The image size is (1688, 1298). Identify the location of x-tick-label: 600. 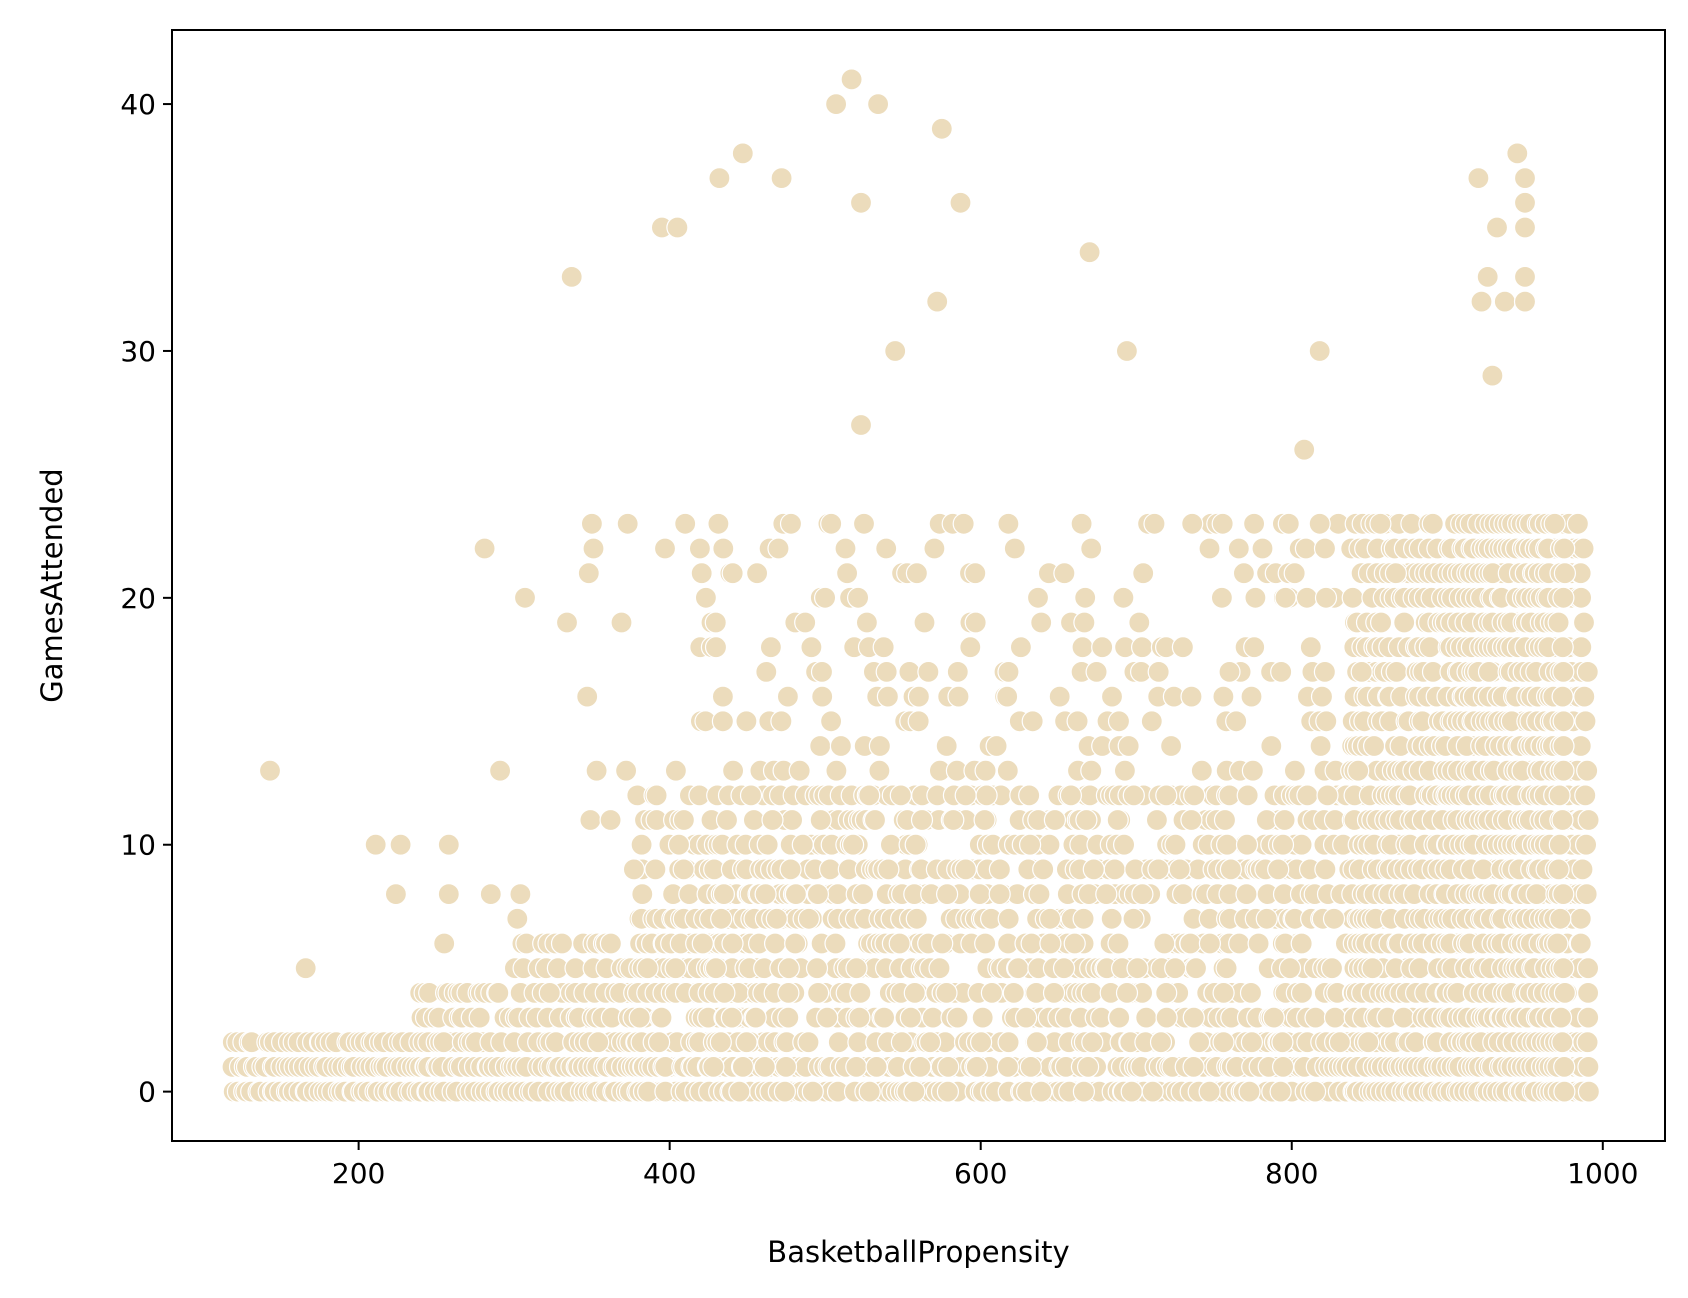
(980, 1173).